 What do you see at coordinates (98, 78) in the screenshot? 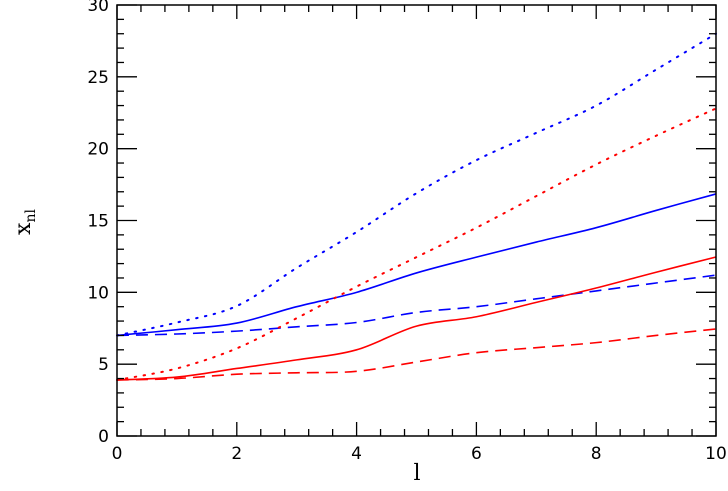
I see `y-tick-label: 25` at bounding box center [98, 78].